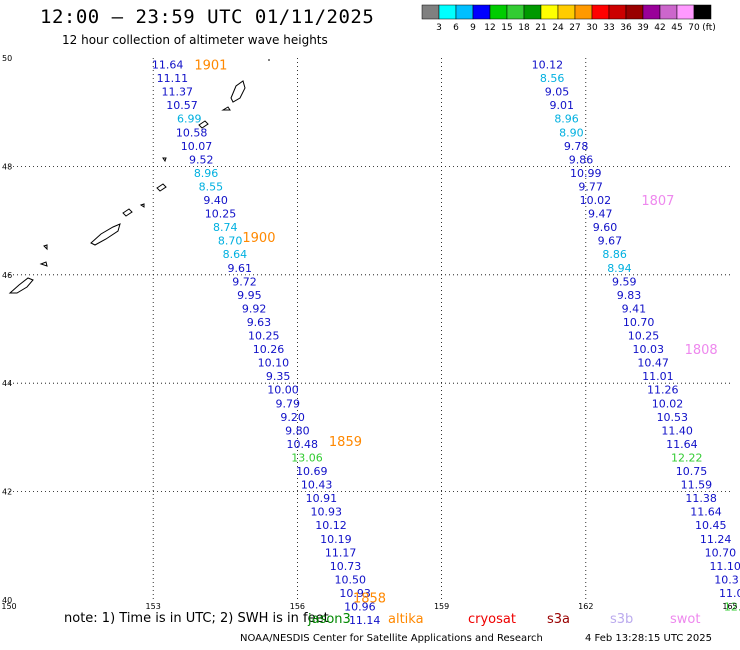 This screenshot has height=650, width=740. Describe the element at coordinates (614, 254) in the screenshot. I see `swh-value: 8.86` at that location.